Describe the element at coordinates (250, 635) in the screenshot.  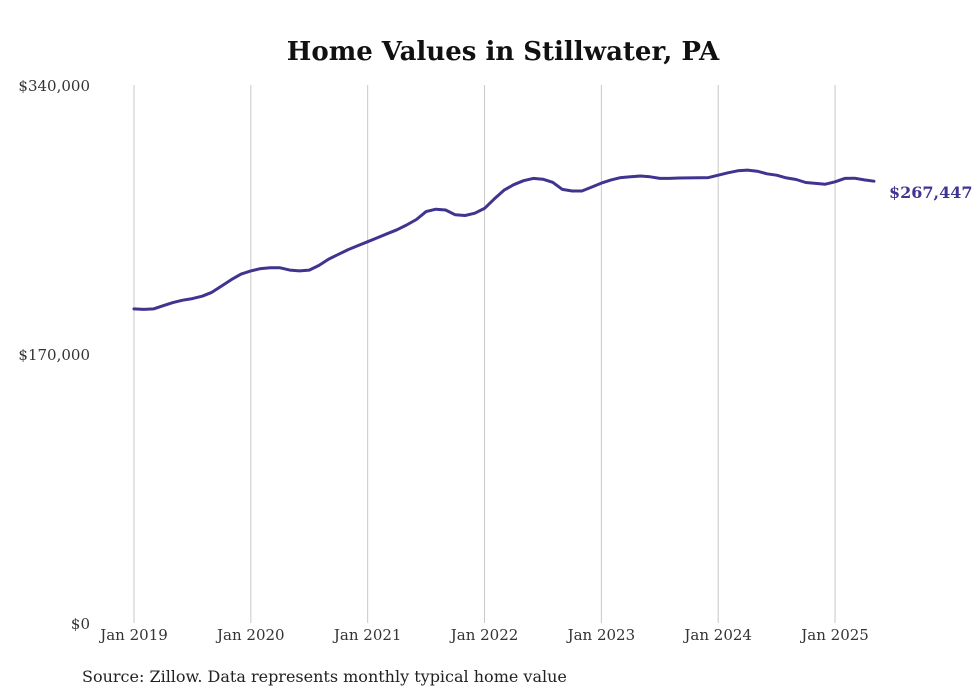
I see `x-tick-label: Jan 2020` at that location.